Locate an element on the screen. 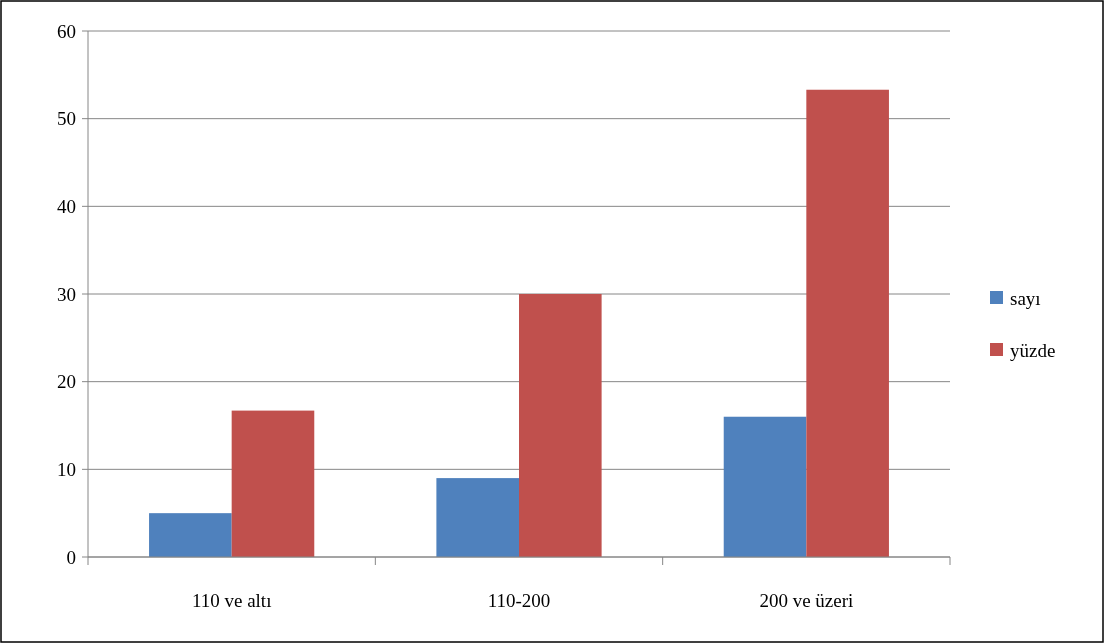  y-tick-label: 20 is located at coordinates (66, 382).